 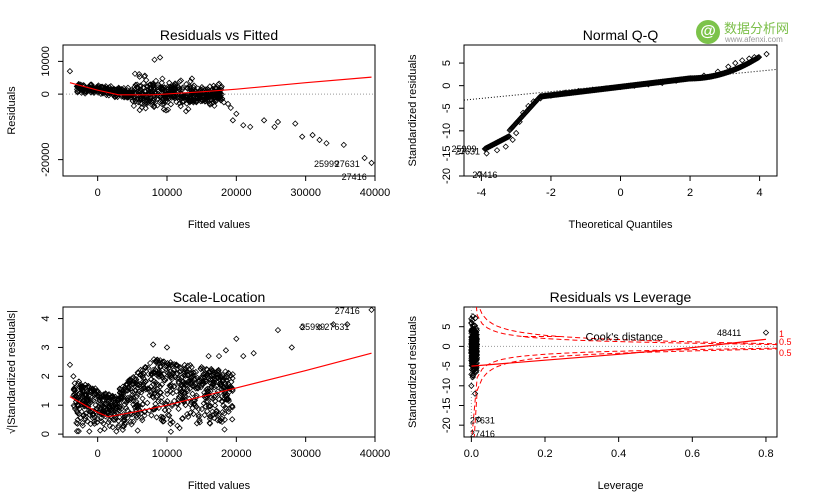 I want to click on outlier-label: 25999, so click(x=463, y=149).